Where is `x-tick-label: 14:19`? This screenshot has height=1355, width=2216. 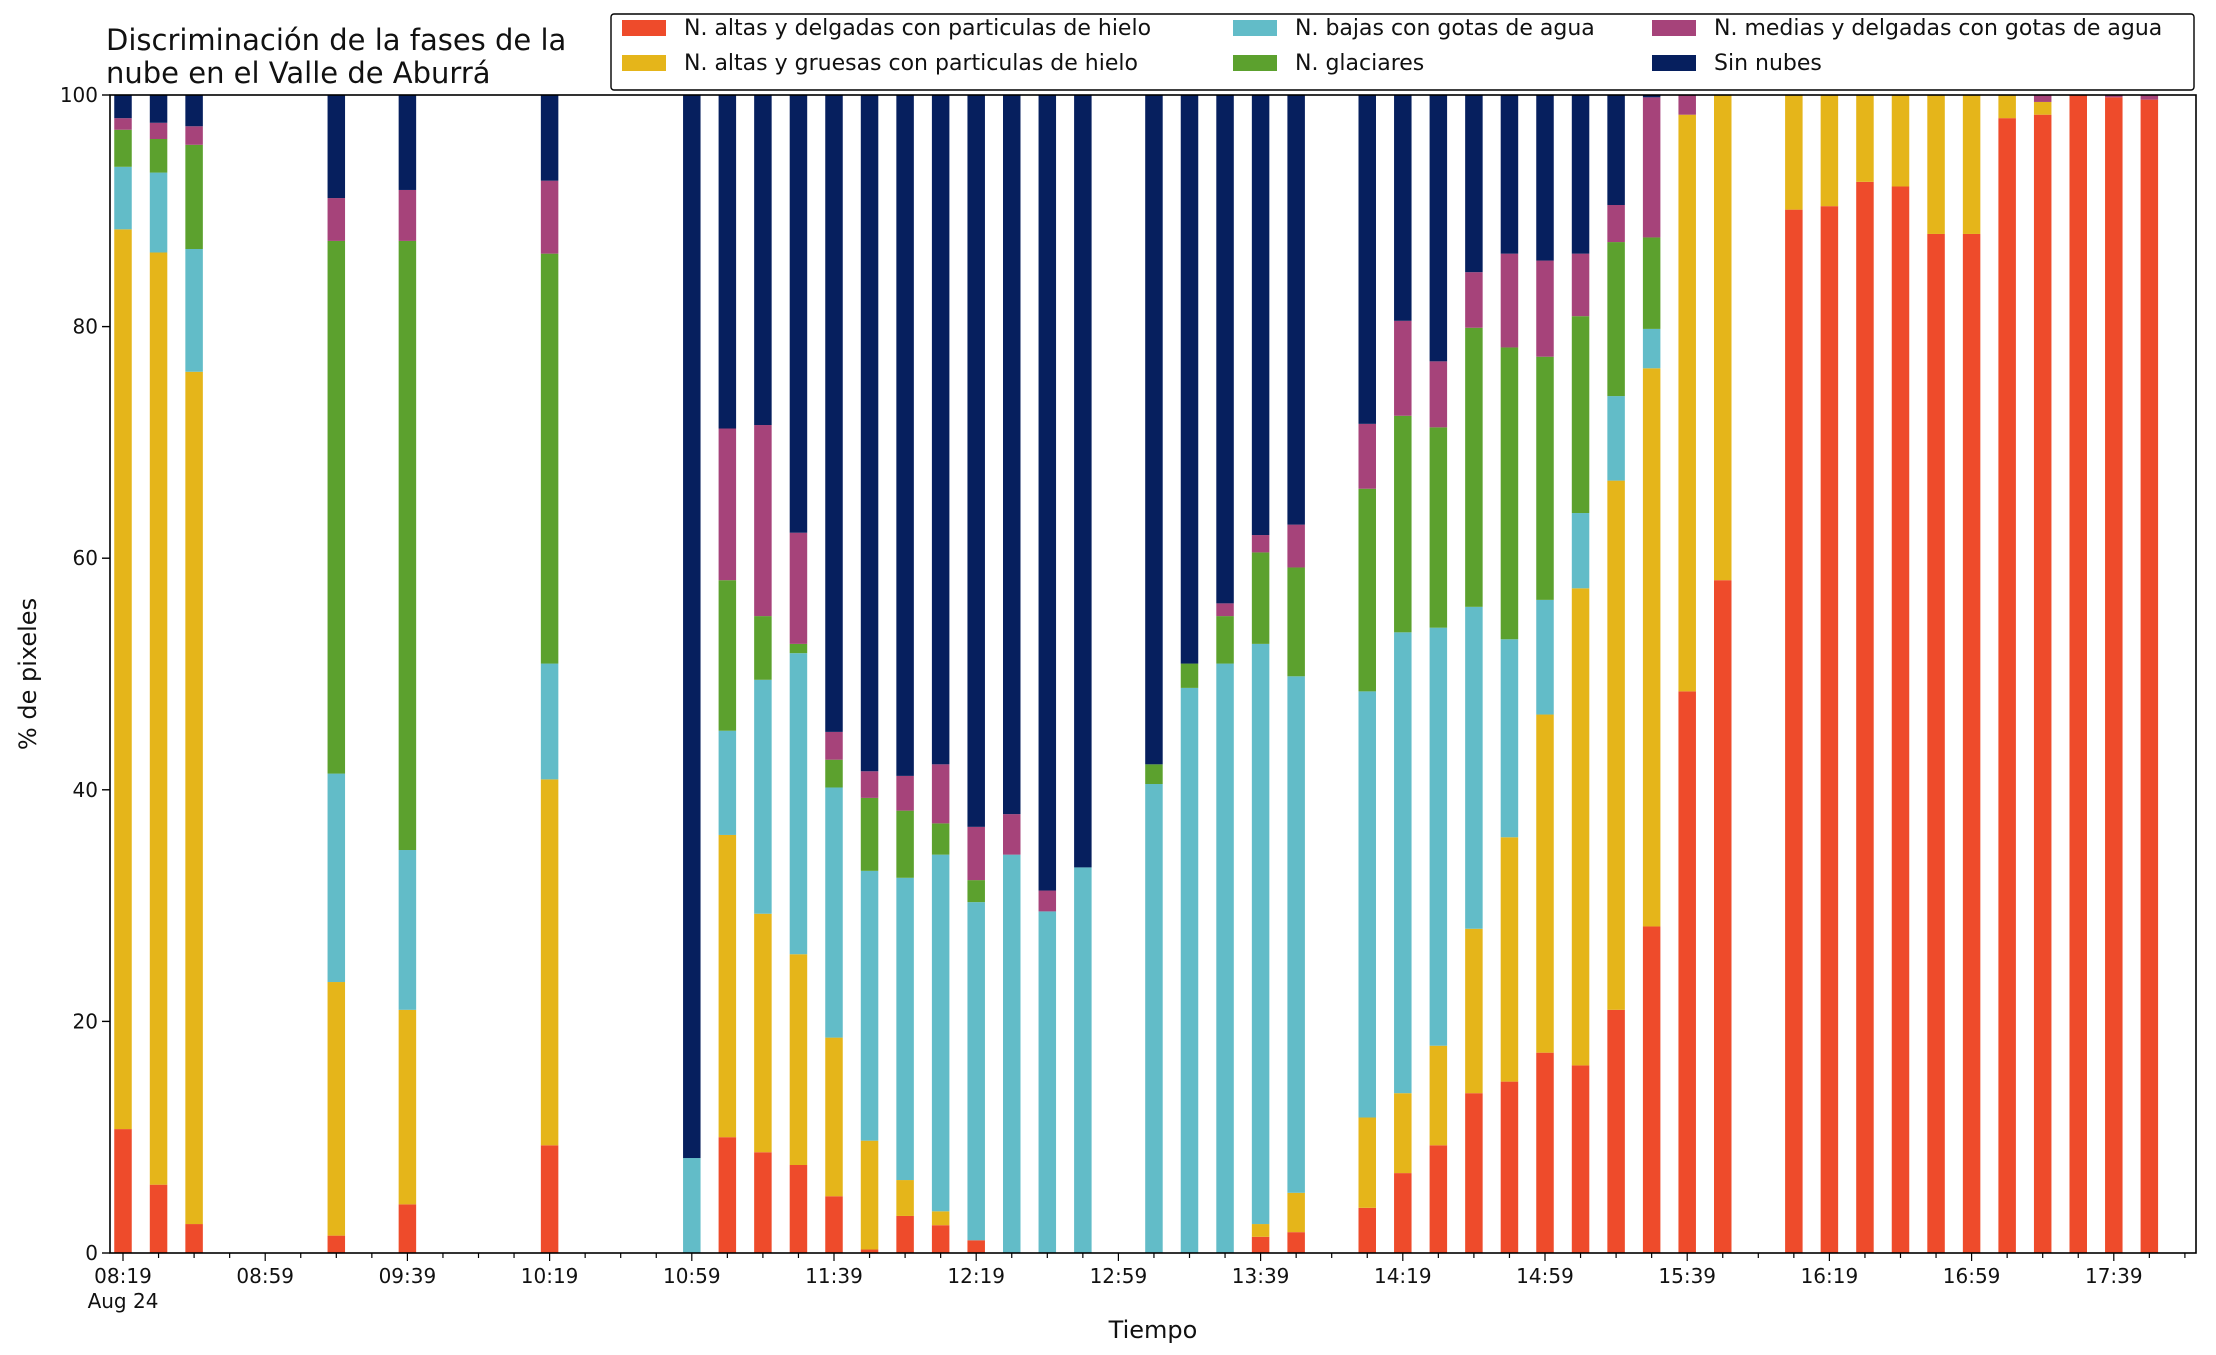 x-tick-label: 14:19 is located at coordinates (1403, 1276).